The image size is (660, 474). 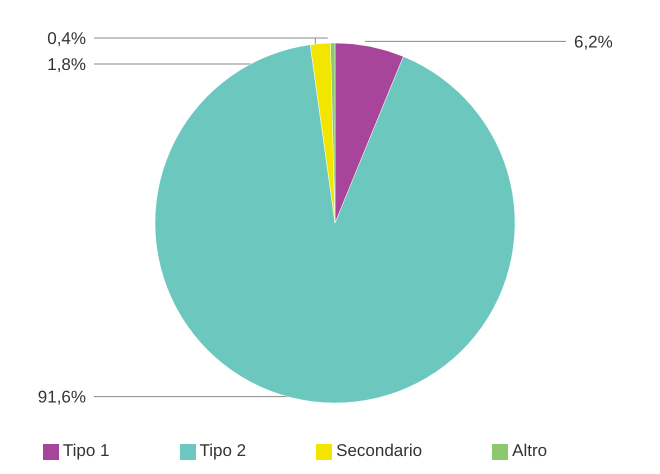 I want to click on legend-label: Altro, so click(x=530, y=450).